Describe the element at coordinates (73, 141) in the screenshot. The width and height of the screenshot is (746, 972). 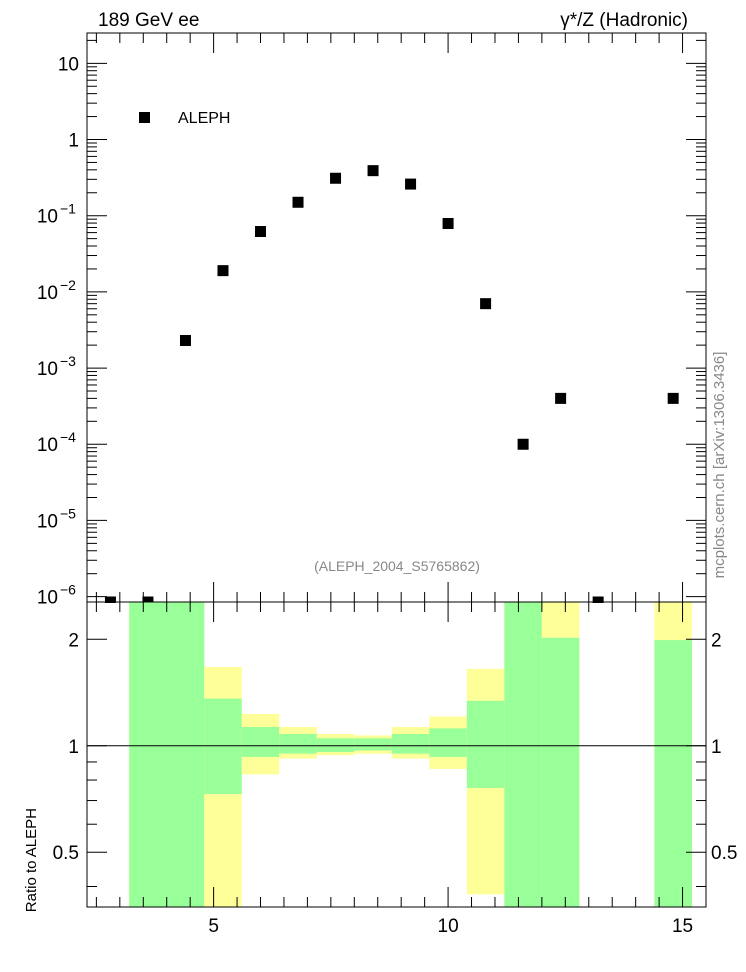
I see `y-tick-label: 1` at that location.